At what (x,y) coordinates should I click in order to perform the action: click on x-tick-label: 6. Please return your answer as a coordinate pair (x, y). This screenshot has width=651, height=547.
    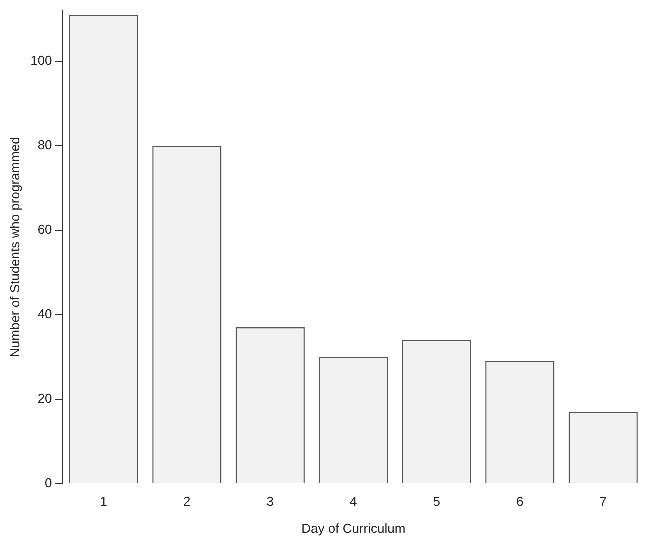
    Looking at the image, I should click on (520, 502).